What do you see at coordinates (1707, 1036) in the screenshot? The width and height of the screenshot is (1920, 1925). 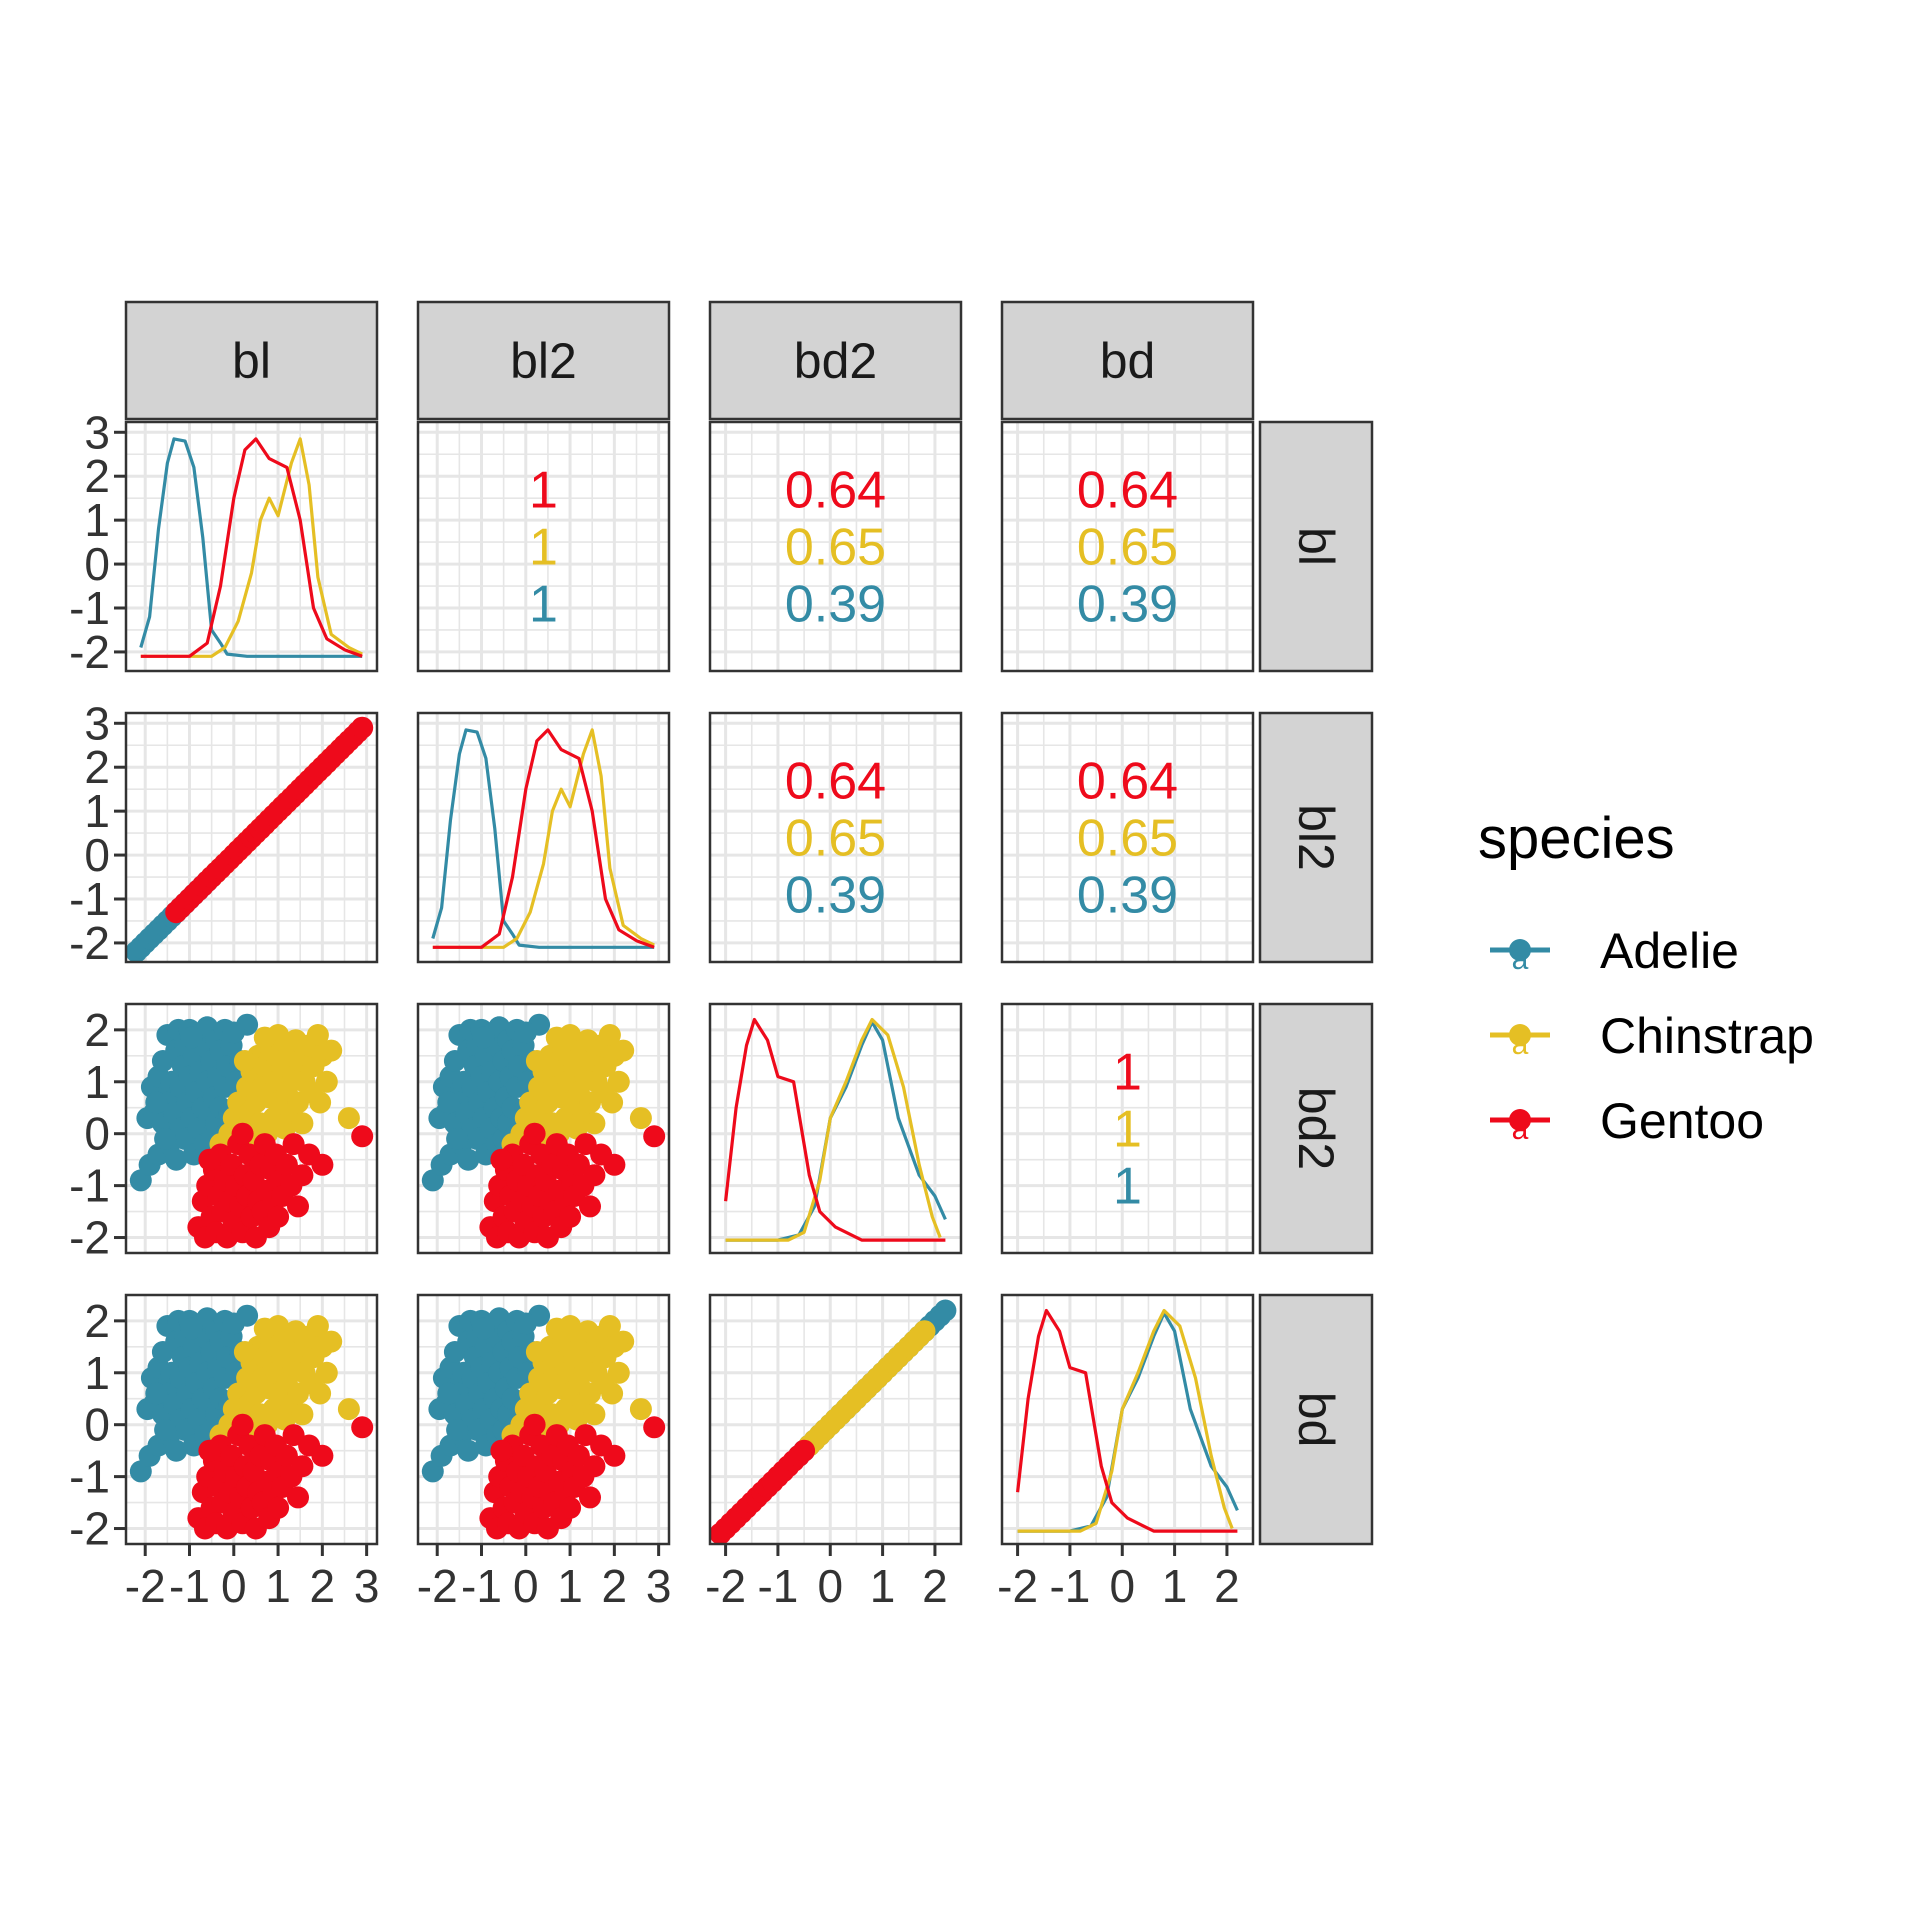 I see `legend-label: Chinstrap` at bounding box center [1707, 1036].